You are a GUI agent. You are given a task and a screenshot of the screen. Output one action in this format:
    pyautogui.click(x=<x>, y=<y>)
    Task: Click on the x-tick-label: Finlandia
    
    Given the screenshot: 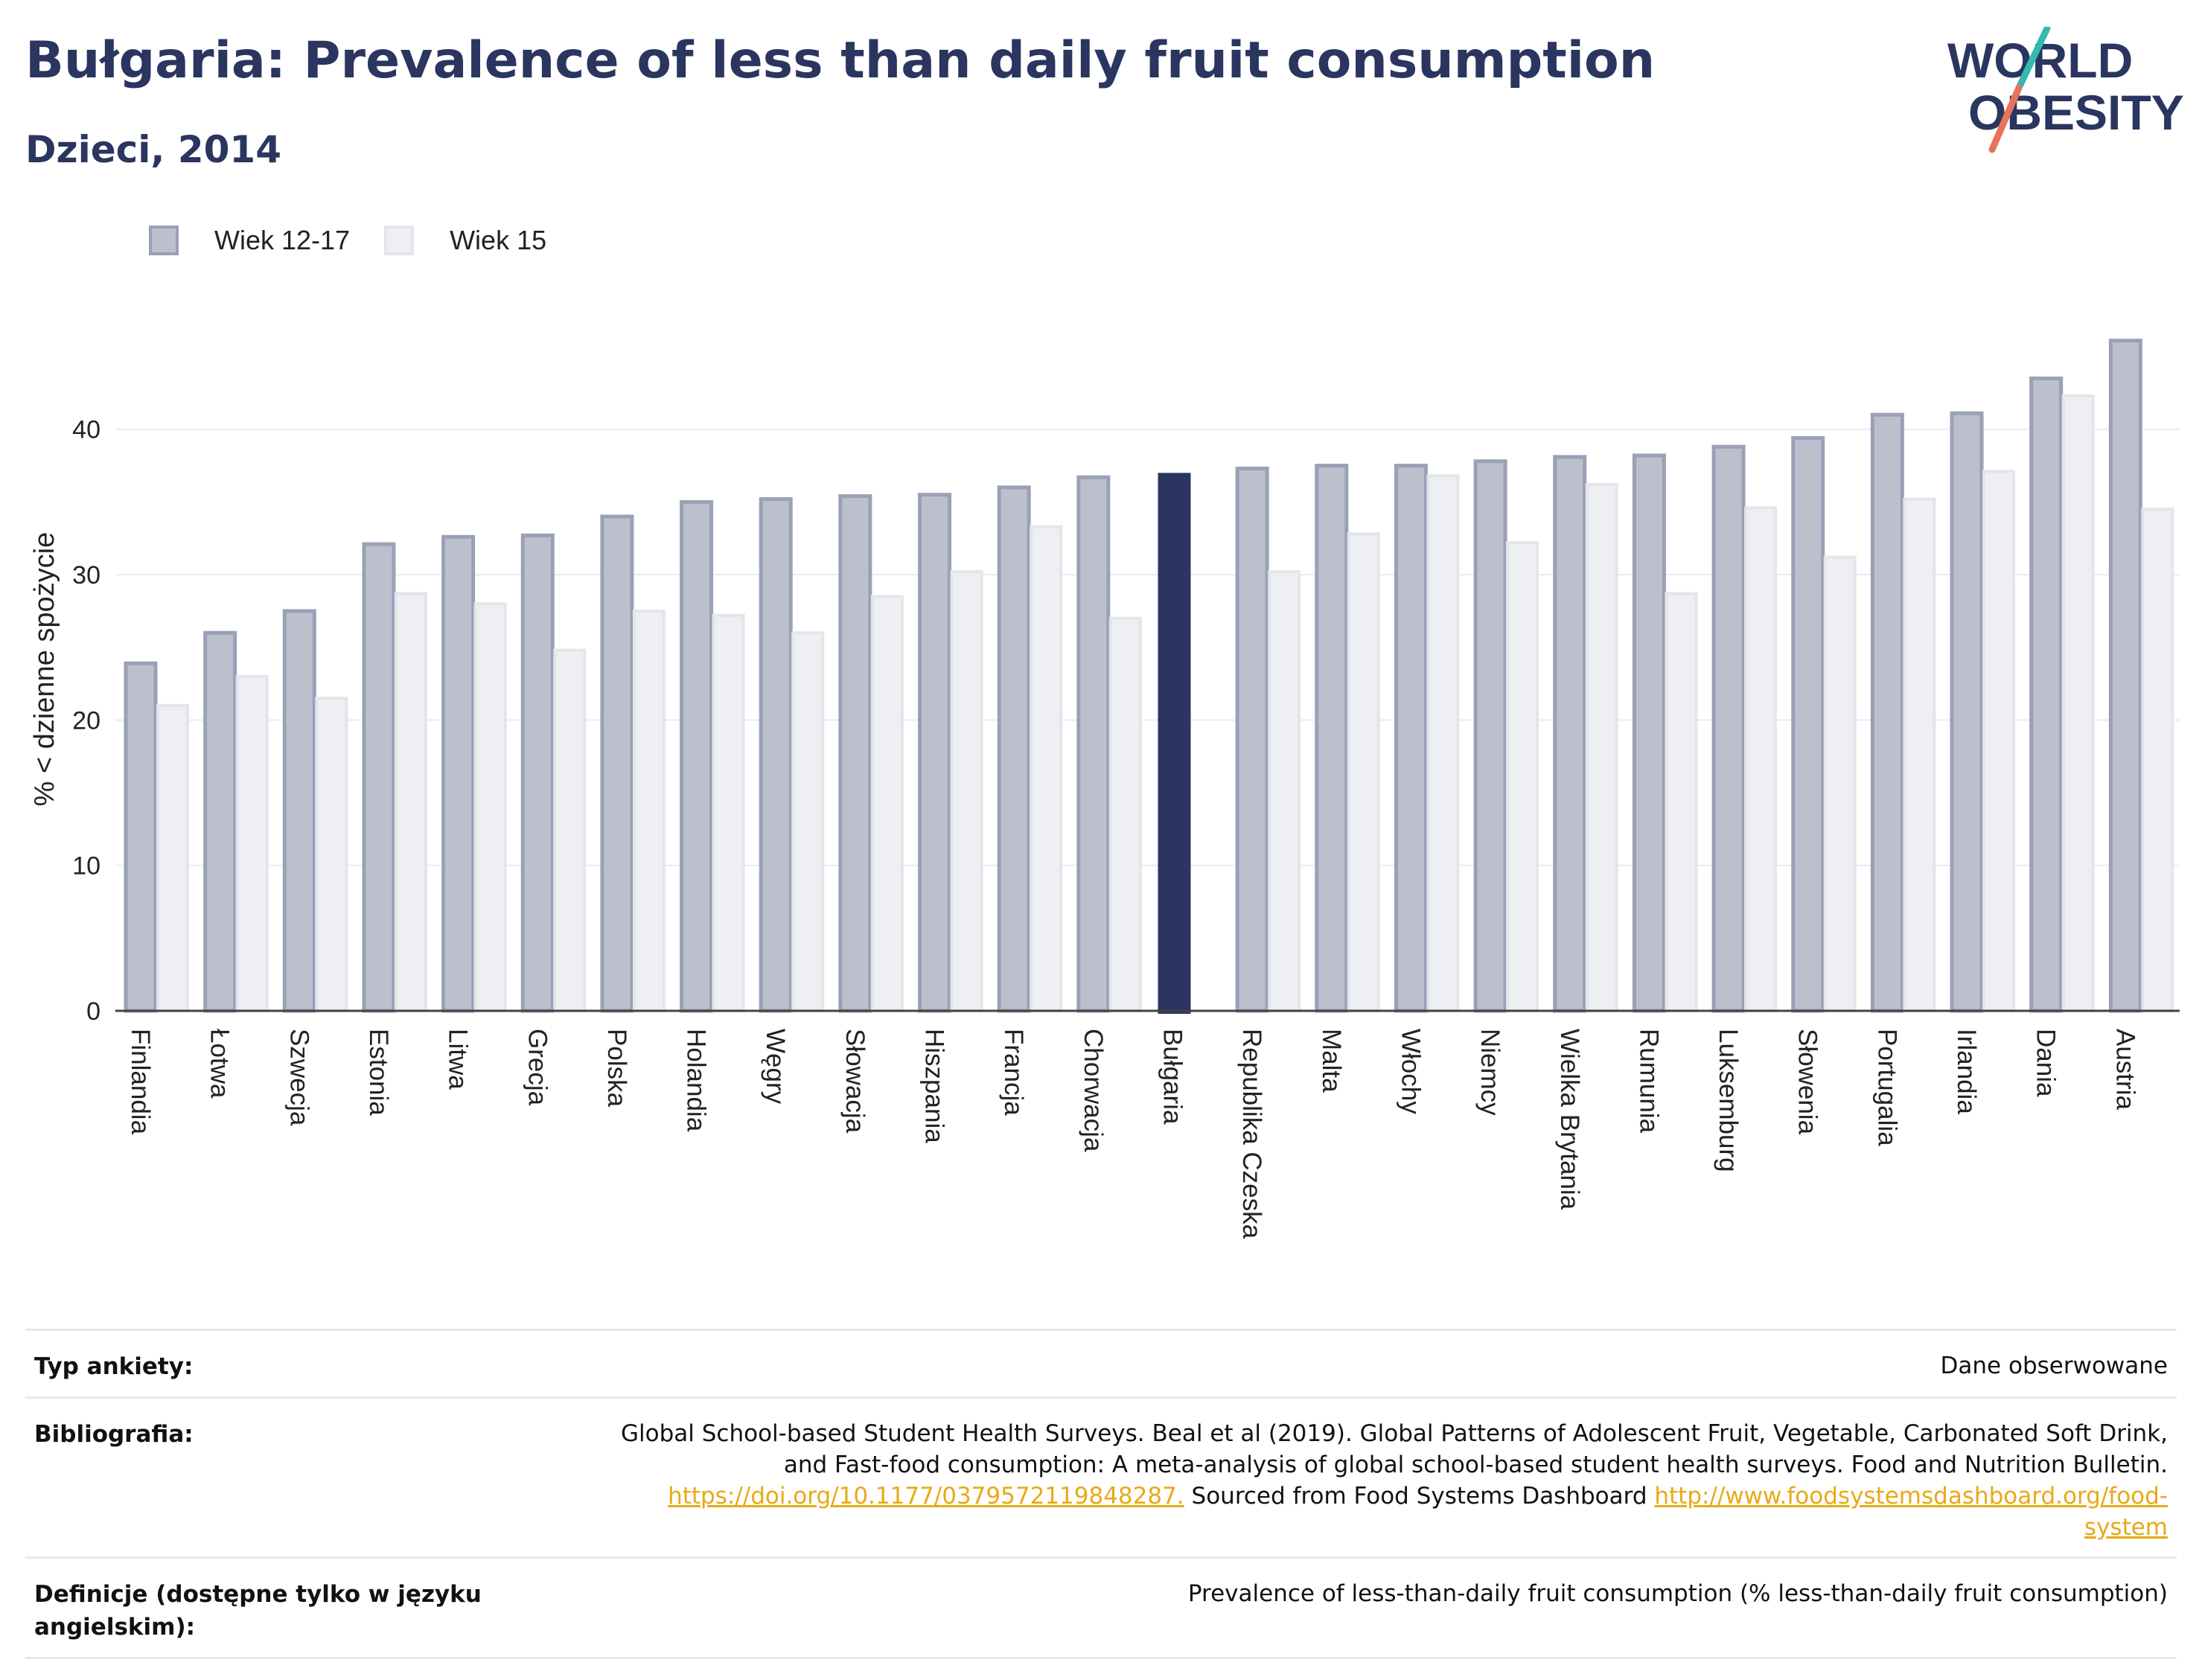 What is the action you would take?
    pyautogui.click(x=140, y=1082)
    